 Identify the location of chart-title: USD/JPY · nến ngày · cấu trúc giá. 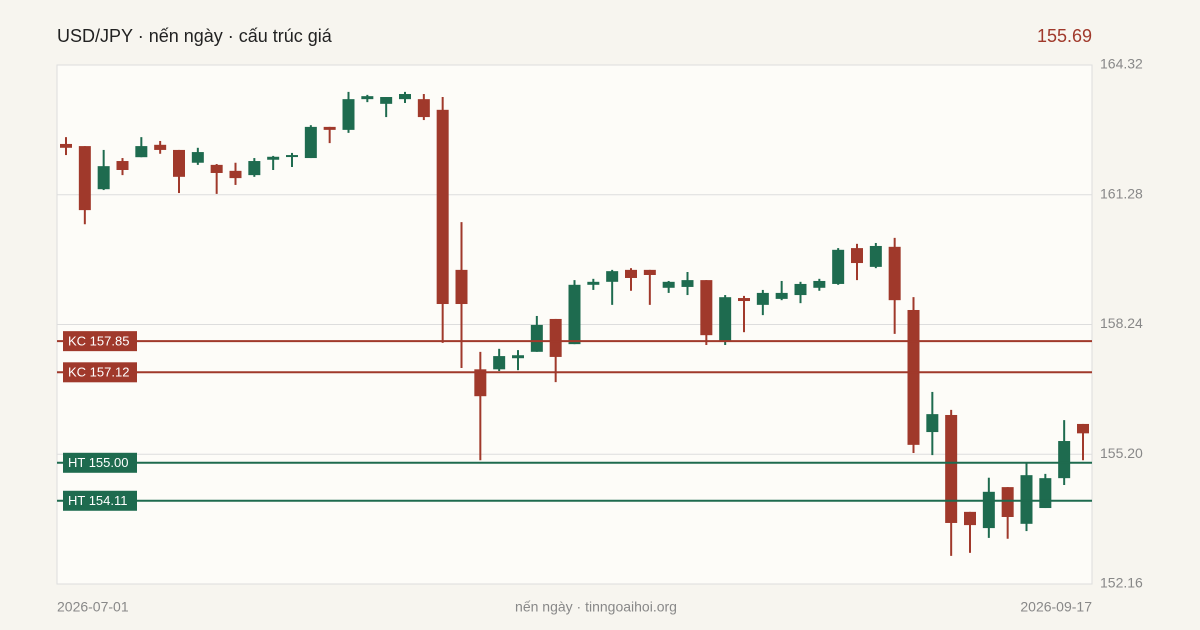
(195, 36).